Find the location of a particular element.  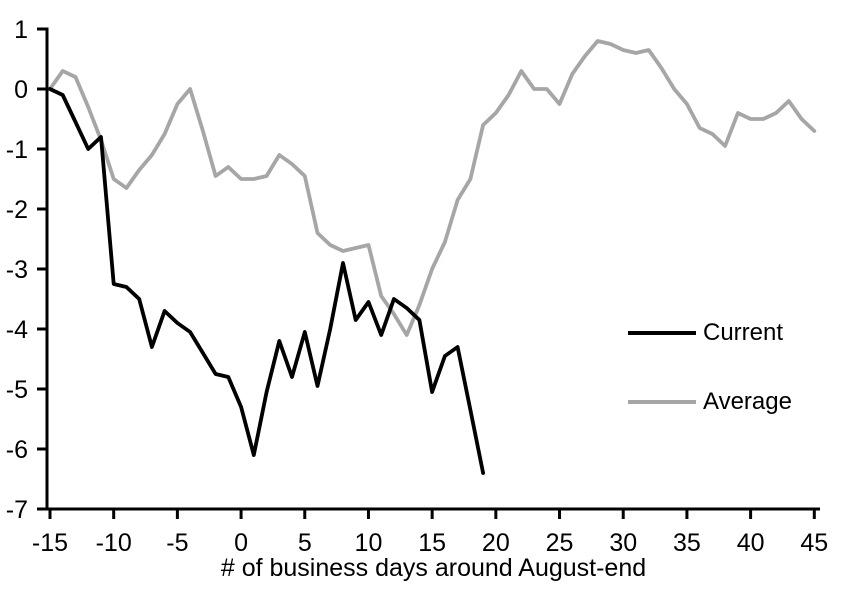

x-tick-label: 35 is located at coordinates (687, 543).